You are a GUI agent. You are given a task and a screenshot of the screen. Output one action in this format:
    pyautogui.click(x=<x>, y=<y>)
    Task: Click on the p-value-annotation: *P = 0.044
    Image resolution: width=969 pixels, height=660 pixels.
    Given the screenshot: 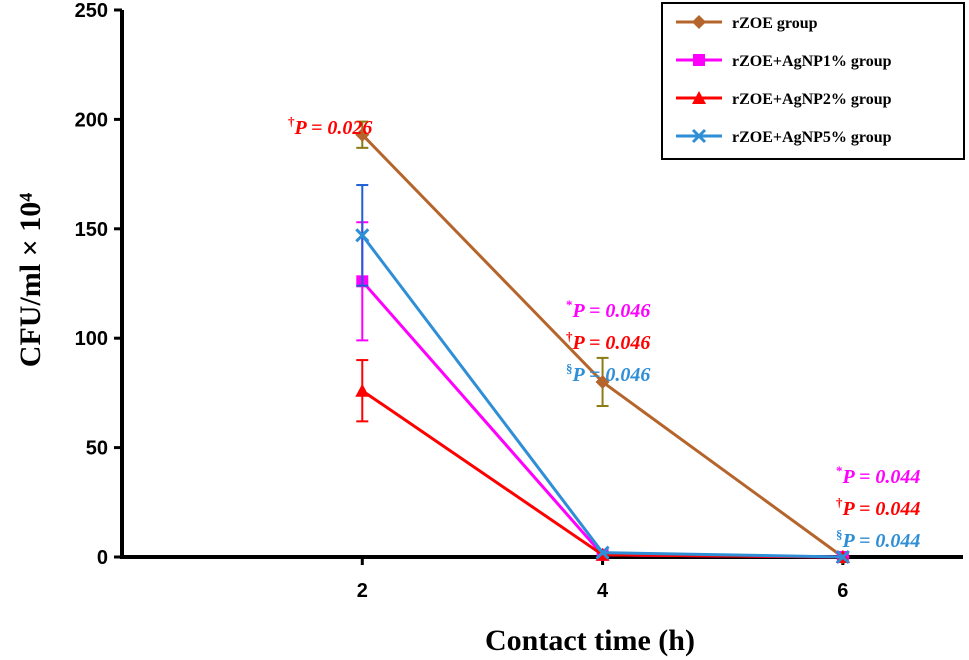 What is the action you would take?
    pyautogui.click(x=878, y=475)
    